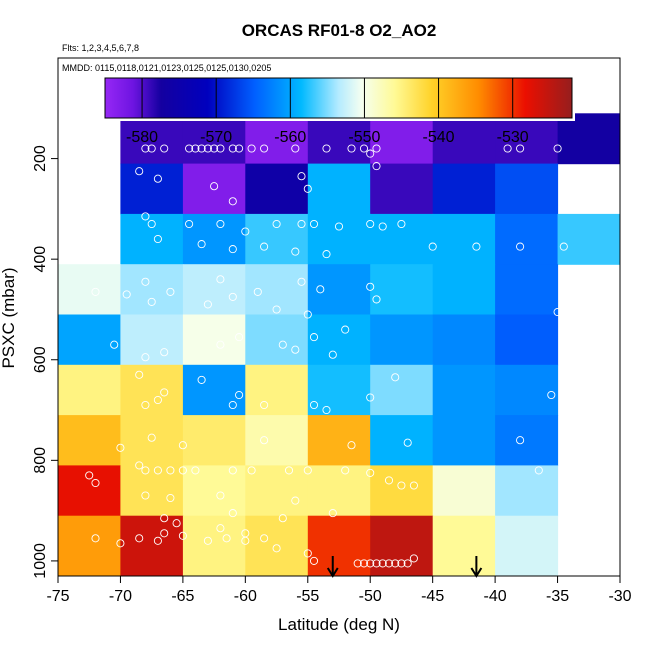  Describe the element at coordinates (40, 158) in the screenshot. I see `y-tick-label: 200` at that location.